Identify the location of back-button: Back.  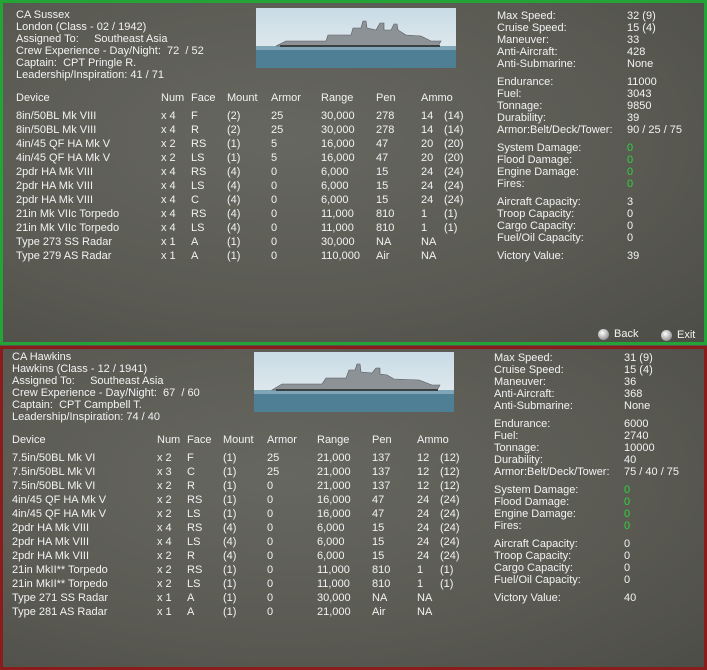
(618, 334).